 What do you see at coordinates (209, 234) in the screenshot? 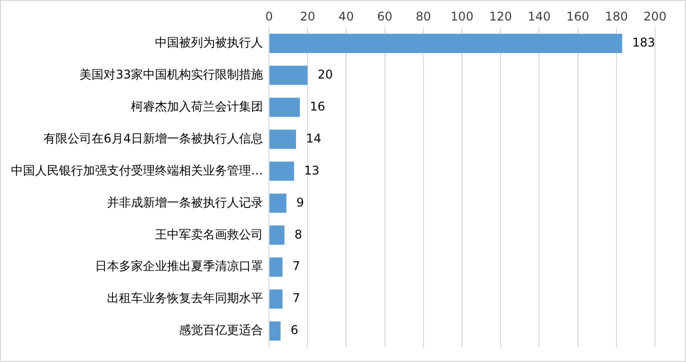
I see `y-tick-label: 王中军卖名画救公司` at bounding box center [209, 234].